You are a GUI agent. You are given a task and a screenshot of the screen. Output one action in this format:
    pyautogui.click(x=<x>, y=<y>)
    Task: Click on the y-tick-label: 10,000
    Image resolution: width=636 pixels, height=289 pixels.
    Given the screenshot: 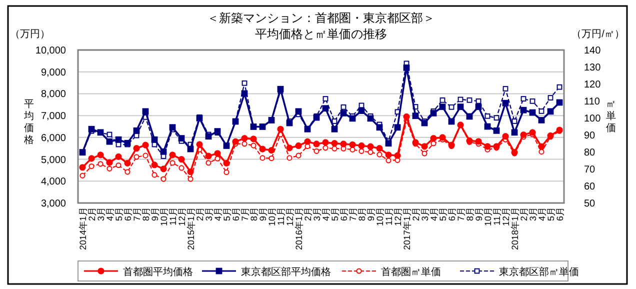 What is the action you would take?
    pyautogui.click(x=50, y=51)
    